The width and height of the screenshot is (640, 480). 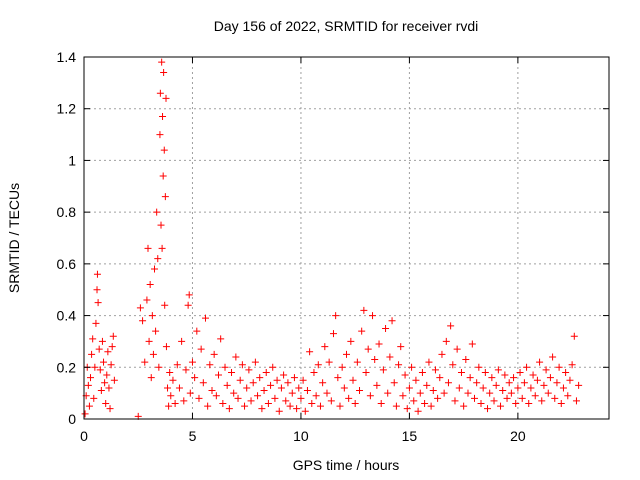 I want to click on y-axis-label: SRMTID / TECUs, so click(x=14, y=238).